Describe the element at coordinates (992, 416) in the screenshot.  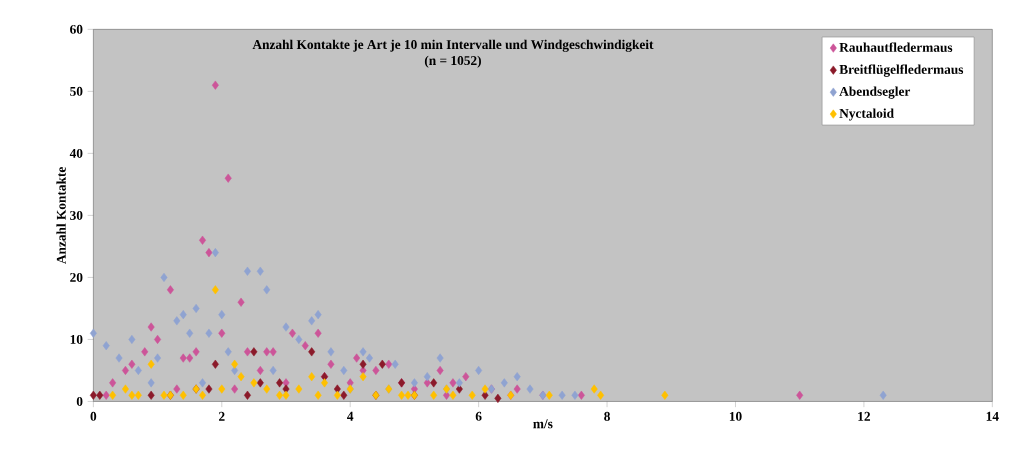
I see `x-tick-label: 14` at that location.